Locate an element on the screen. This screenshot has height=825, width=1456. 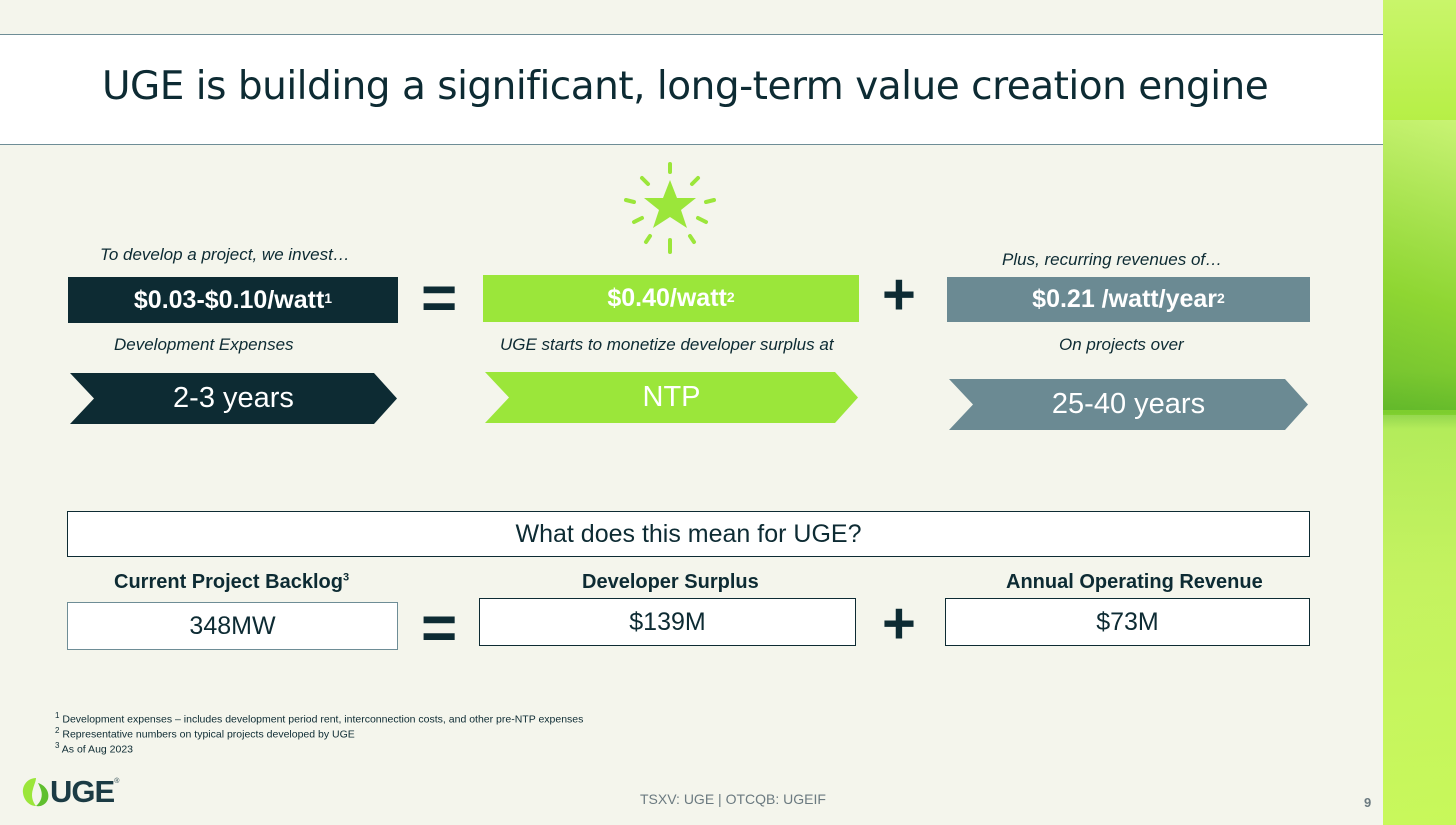
uge-logo: UGE ® is located at coordinates (69, 792).